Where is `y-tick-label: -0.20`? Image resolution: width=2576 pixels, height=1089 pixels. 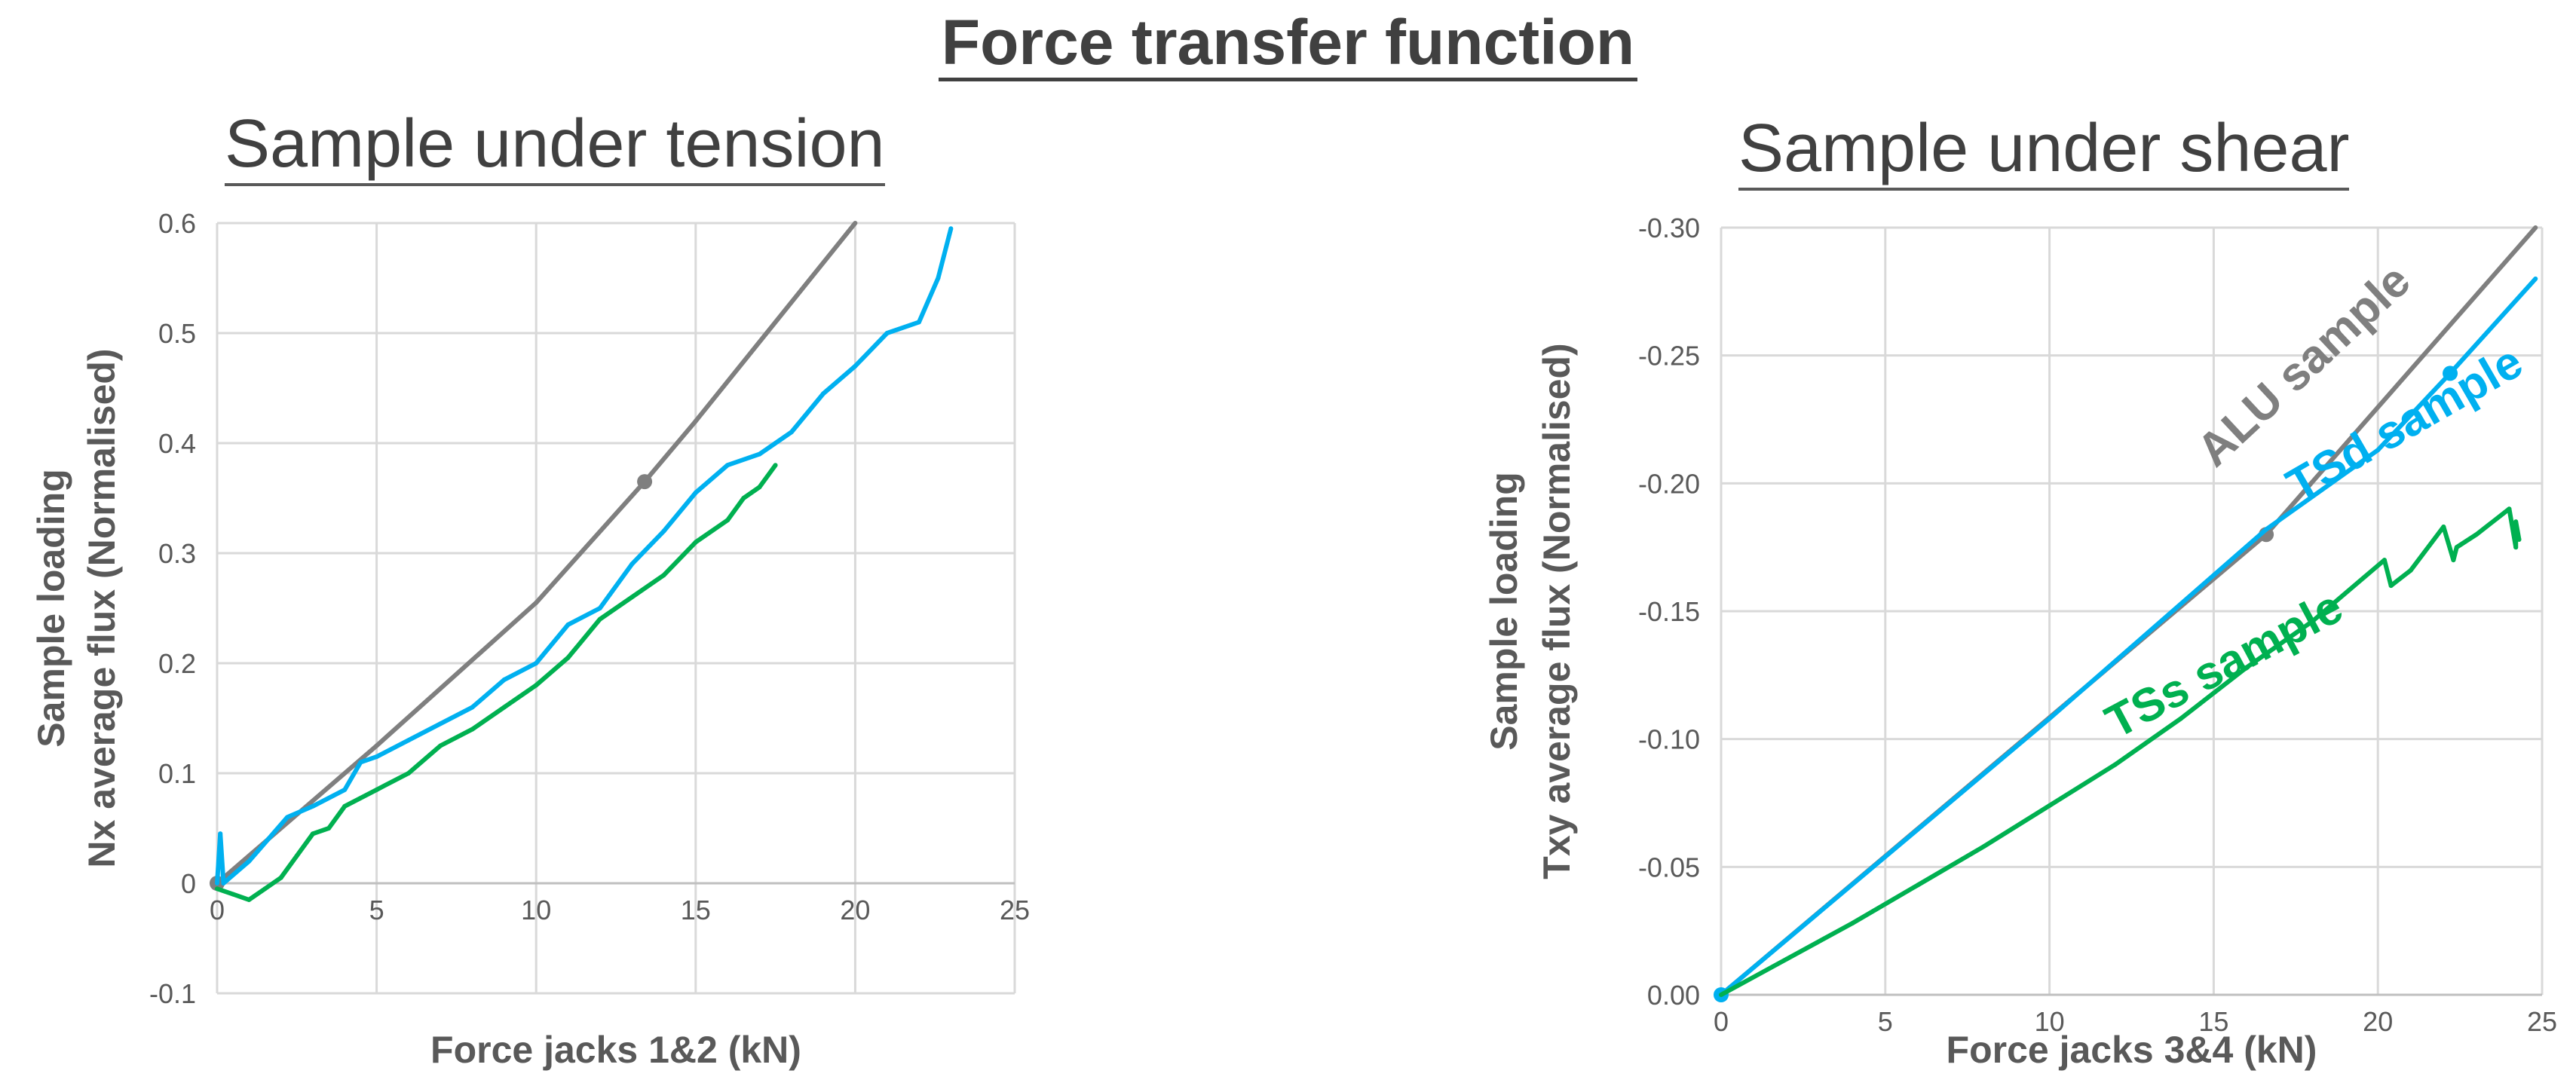
y-tick-label: -0.20 is located at coordinates (1669, 484).